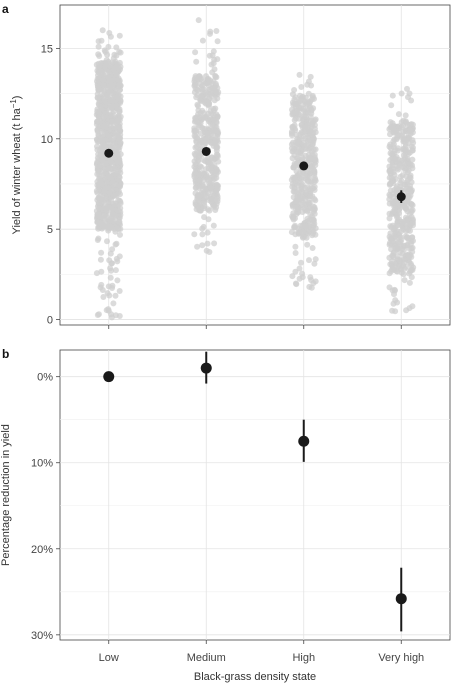 Image resolution: width=454 pixels, height=685 pixels. What do you see at coordinates (109, 658) in the screenshot?
I see `x-tick-label-low: Low` at bounding box center [109, 658].